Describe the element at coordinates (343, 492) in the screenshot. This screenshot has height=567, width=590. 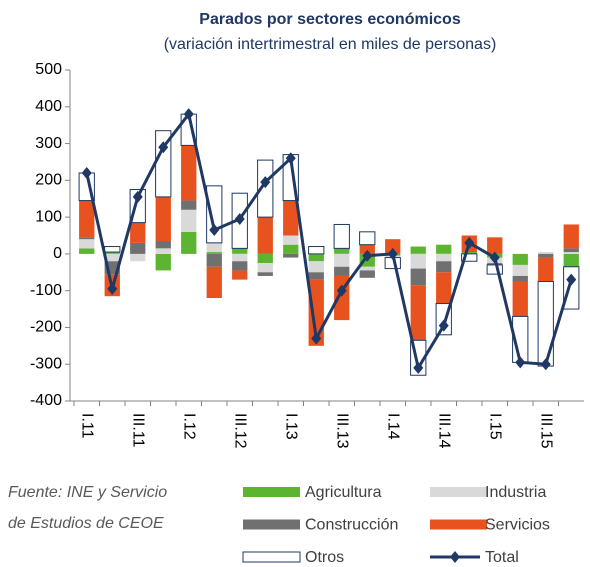
I see `legend-label: Agricultura` at that location.